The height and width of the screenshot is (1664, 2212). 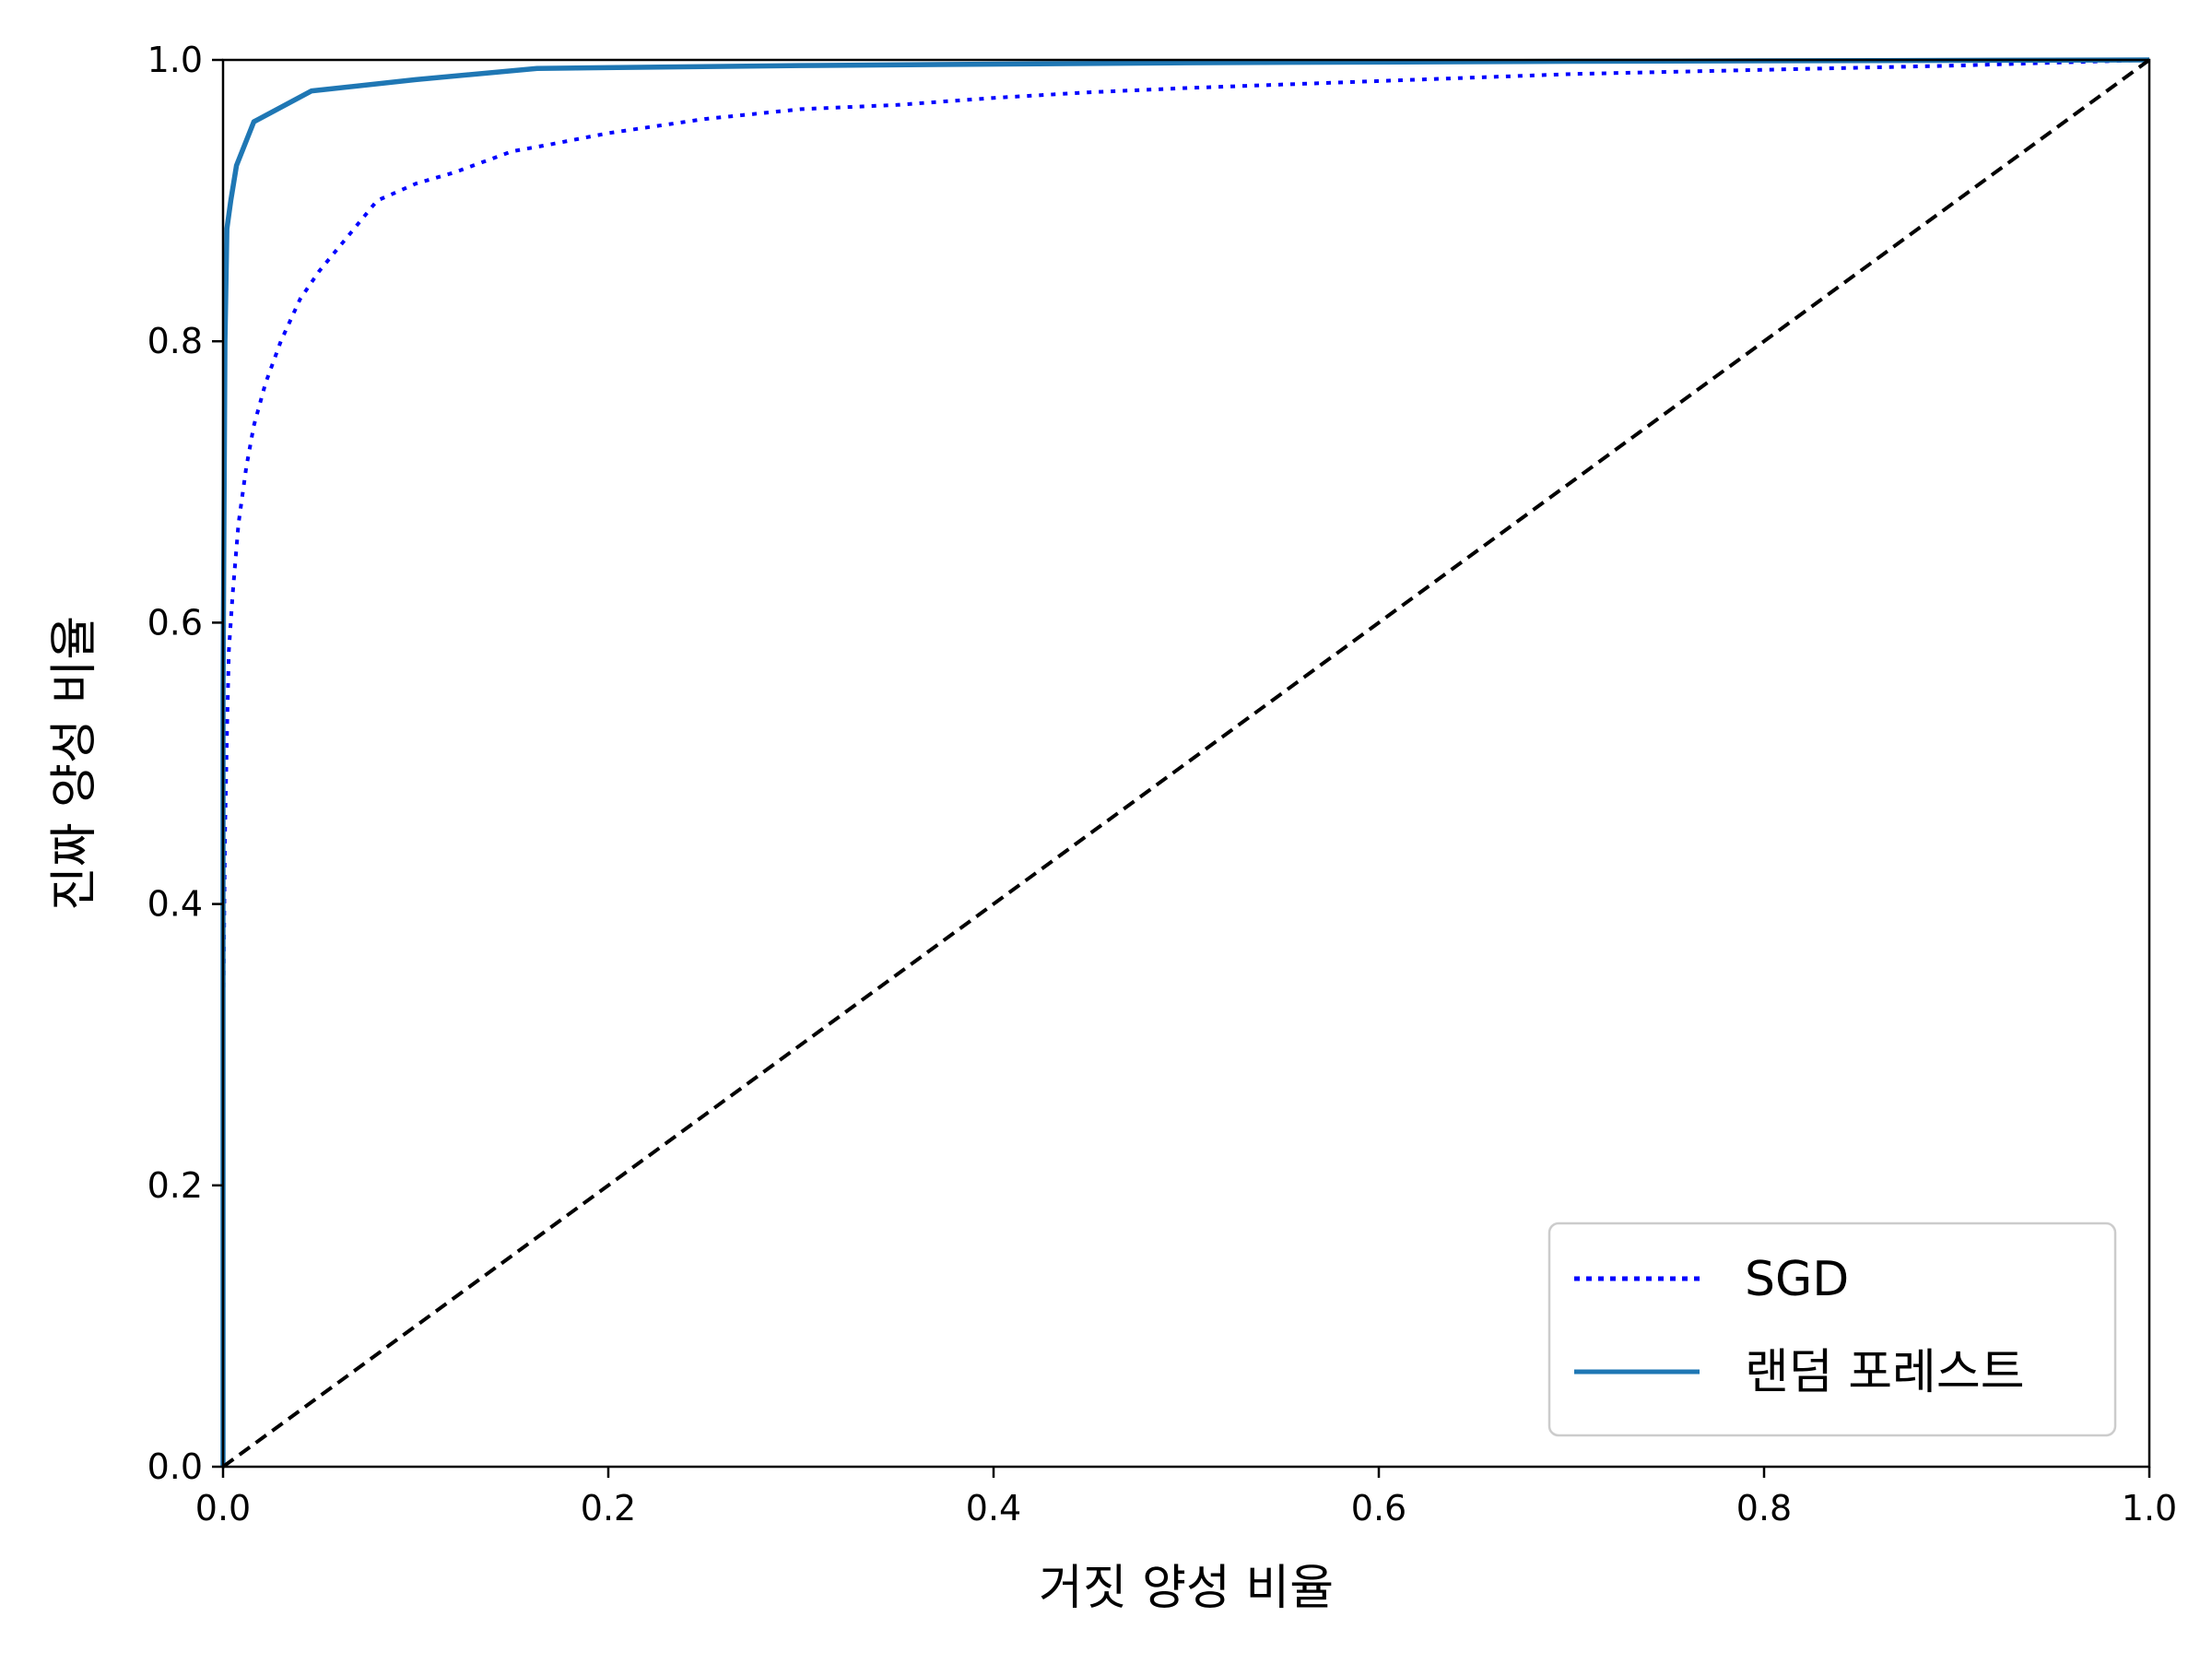 What do you see at coordinates (2149, 1508) in the screenshot?
I see `x-tick-label: 1.0` at bounding box center [2149, 1508].